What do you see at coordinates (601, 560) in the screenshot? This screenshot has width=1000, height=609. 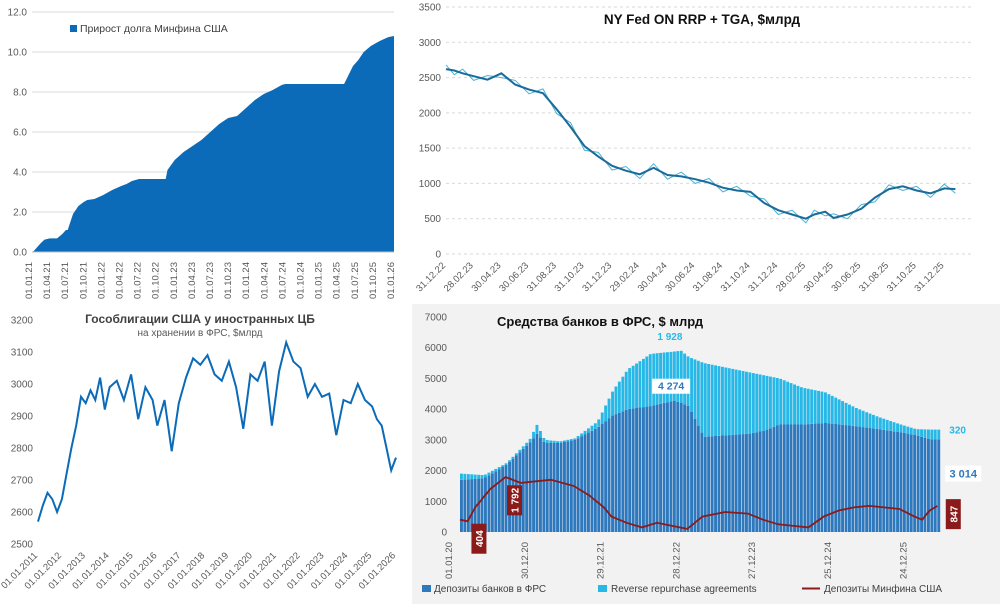 I see `res-x-tick: 29.12.21` at bounding box center [601, 560].